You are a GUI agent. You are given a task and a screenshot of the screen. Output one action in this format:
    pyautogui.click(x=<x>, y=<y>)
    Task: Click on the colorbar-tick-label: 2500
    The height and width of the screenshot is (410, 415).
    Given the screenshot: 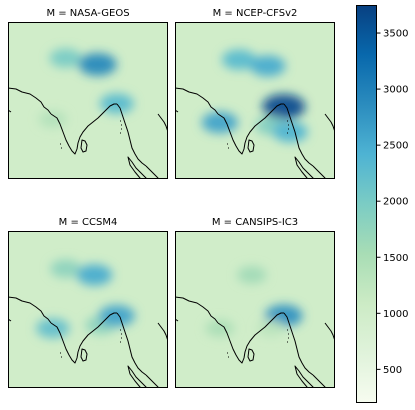 What is the action you would take?
    pyautogui.click(x=395, y=146)
    